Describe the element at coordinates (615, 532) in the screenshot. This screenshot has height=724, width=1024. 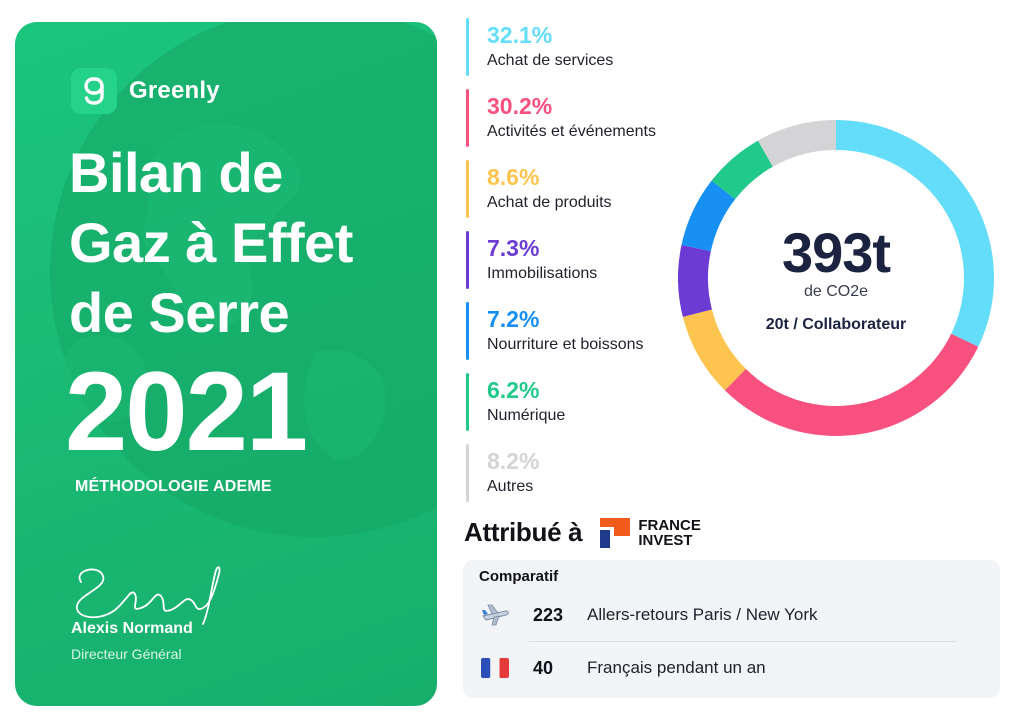
I see `france-invest-mark-icon` at that location.